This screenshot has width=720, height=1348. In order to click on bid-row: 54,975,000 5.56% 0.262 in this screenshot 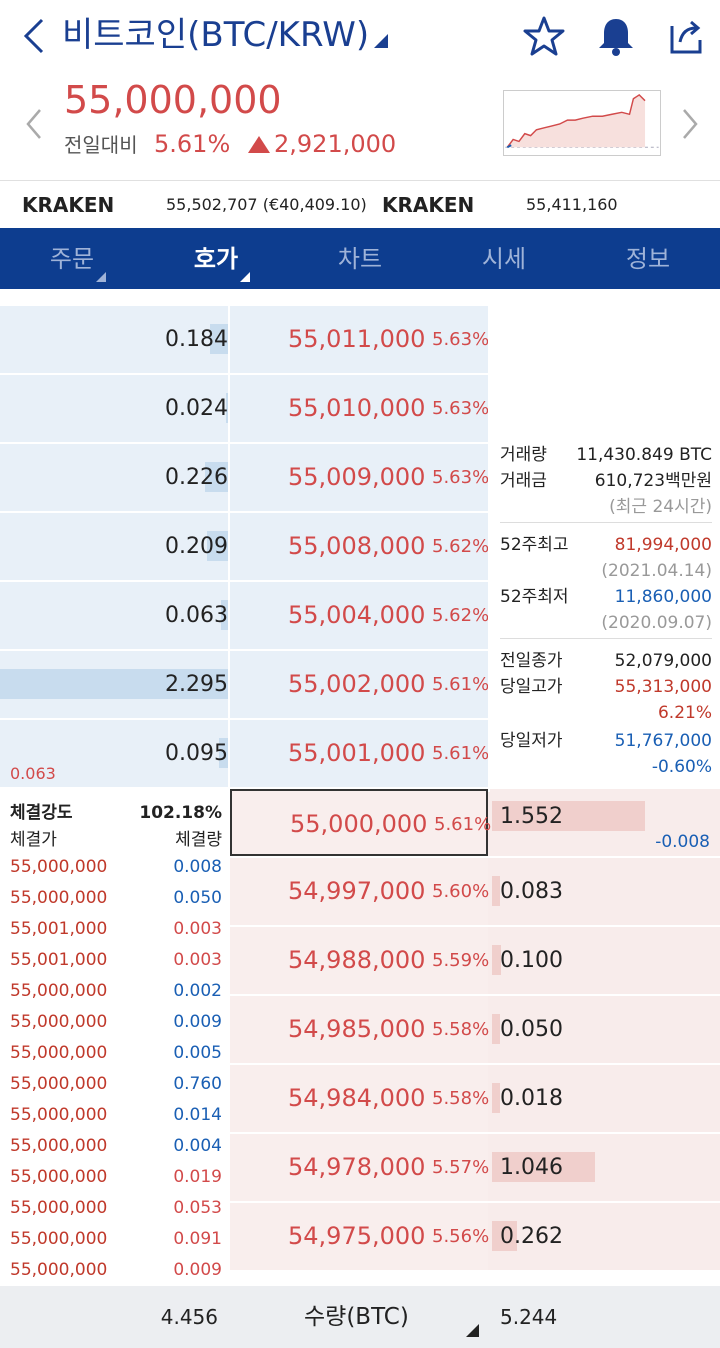, I will do `click(475, 1236)`.